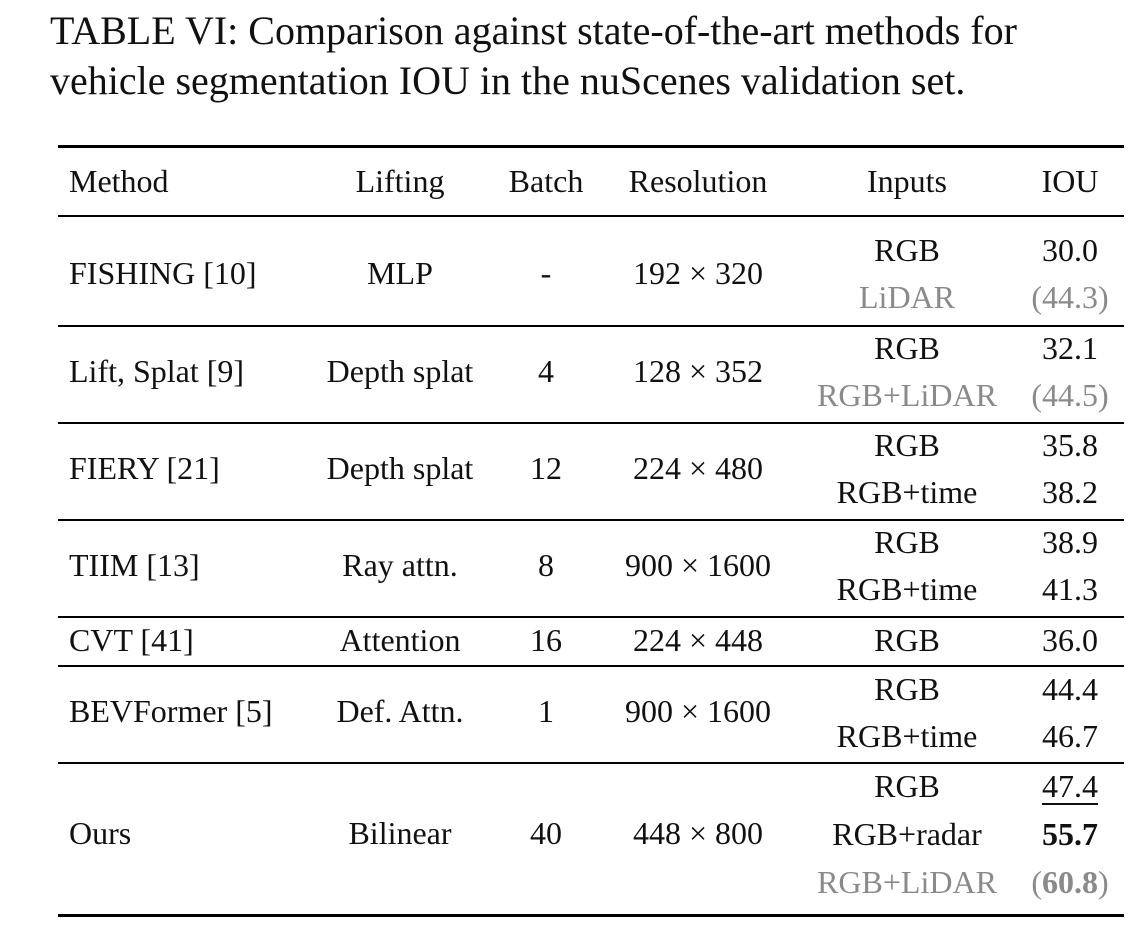  I want to click on iou-value-bold: 60.8, so click(1070, 882).